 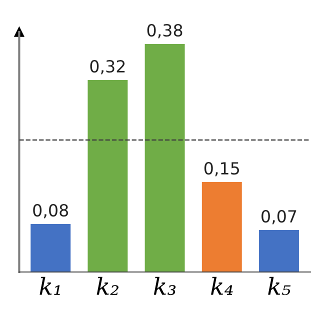 What do you see at coordinates (221, 169) in the screenshot?
I see `data-label: 0,15` at bounding box center [221, 169].